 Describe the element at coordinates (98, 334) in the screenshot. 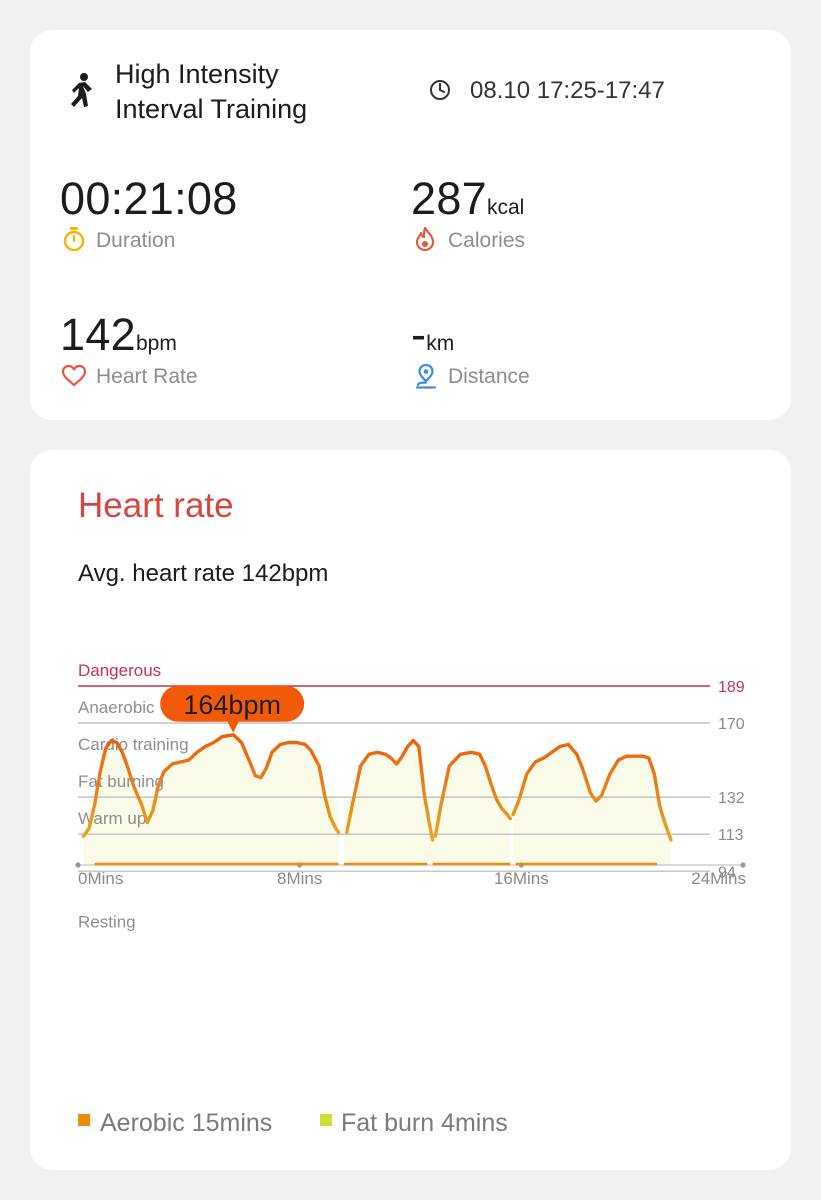

I see `heart-rate-value: 142` at that location.